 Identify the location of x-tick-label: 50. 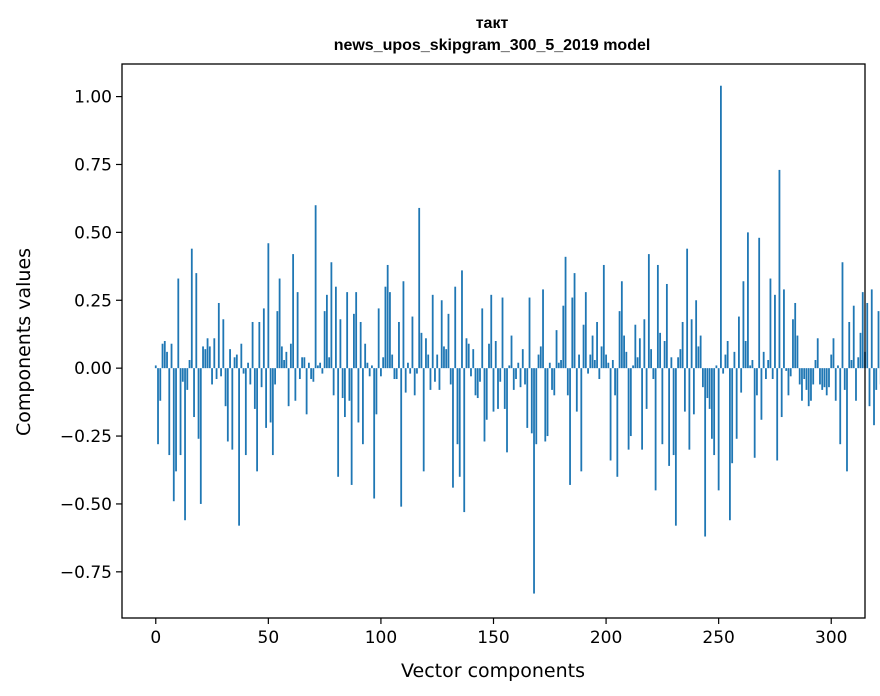
(269, 638).